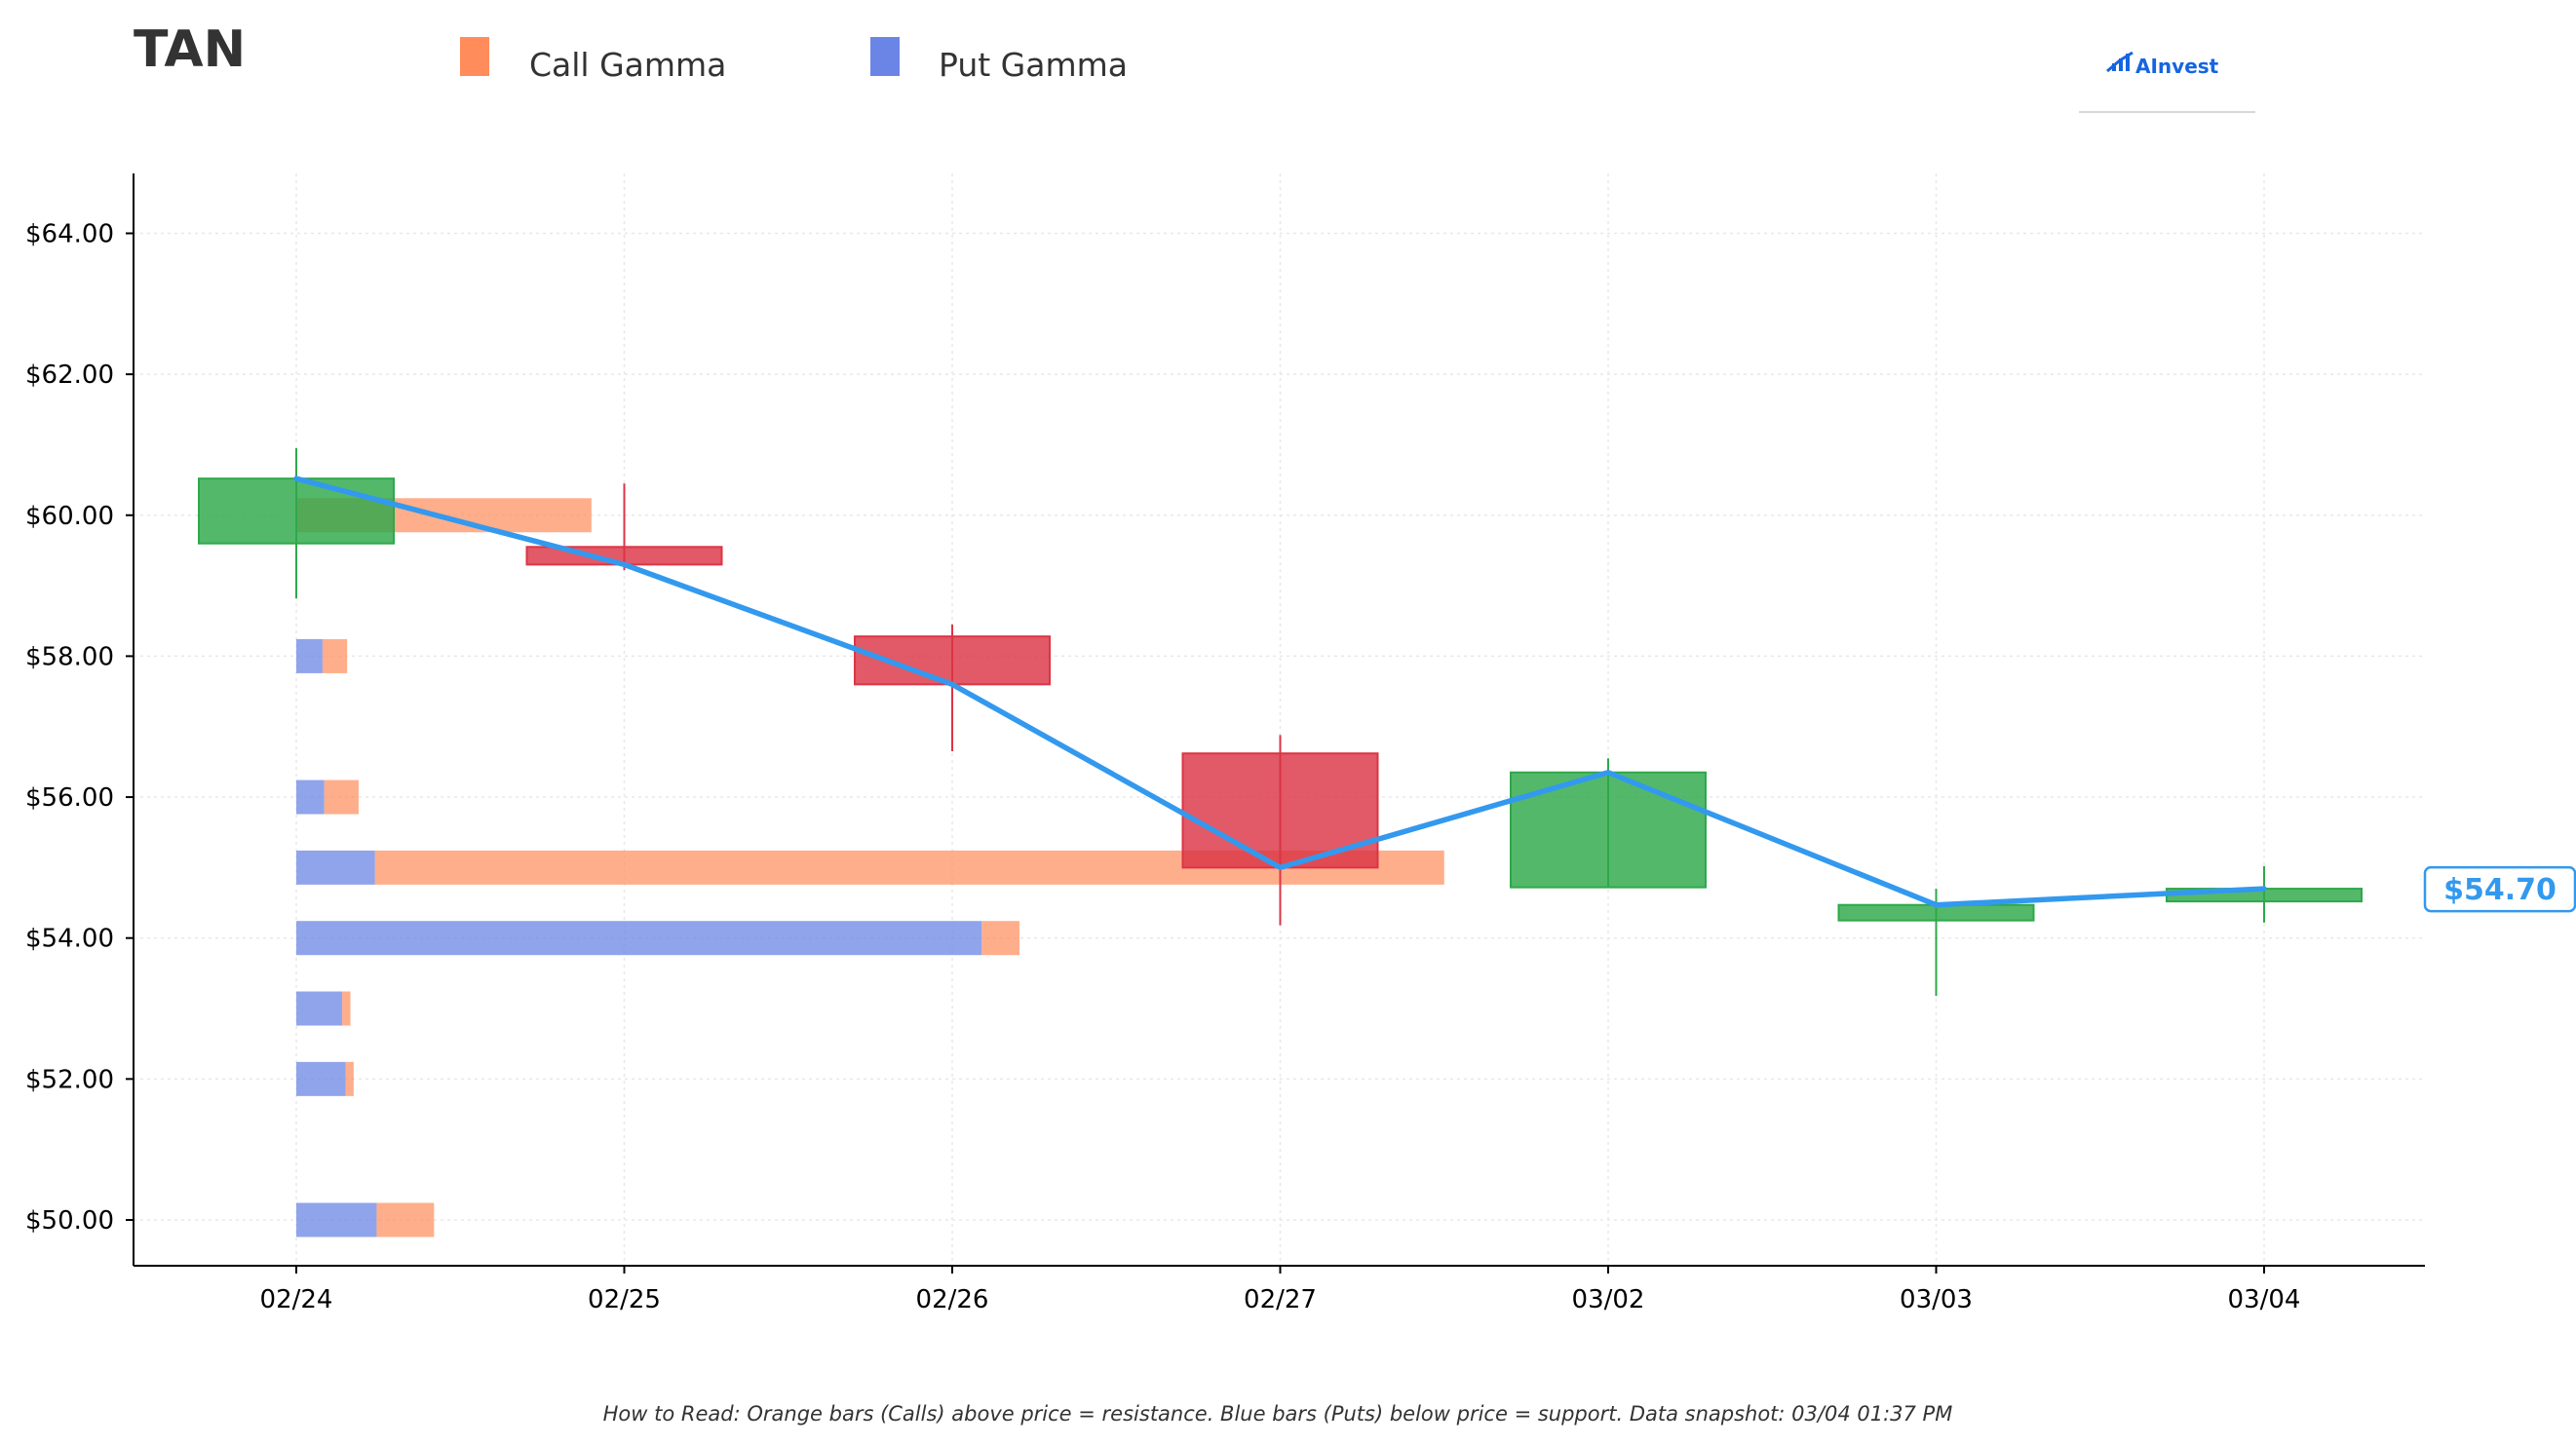 This screenshot has width=2576, height=1446. I want to click on x-tick-label: 02/25, so click(624, 1299).